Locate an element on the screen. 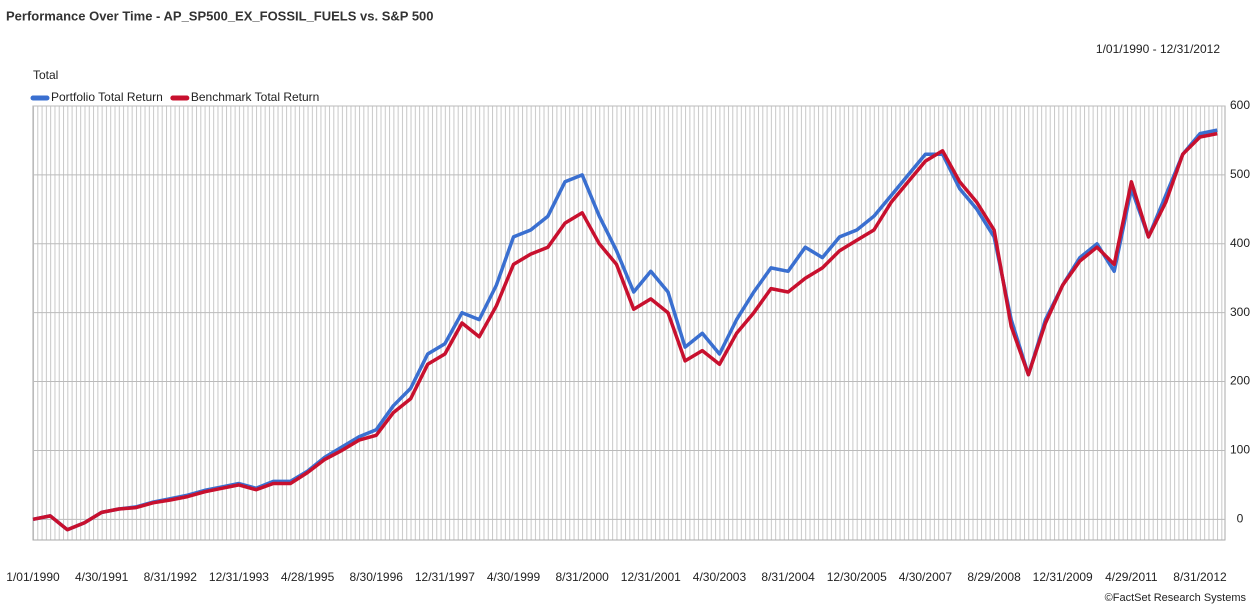 The width and height of the screenshot is (1252, 613). y-tick-label: 200 is located at coordinates (1240, 381).